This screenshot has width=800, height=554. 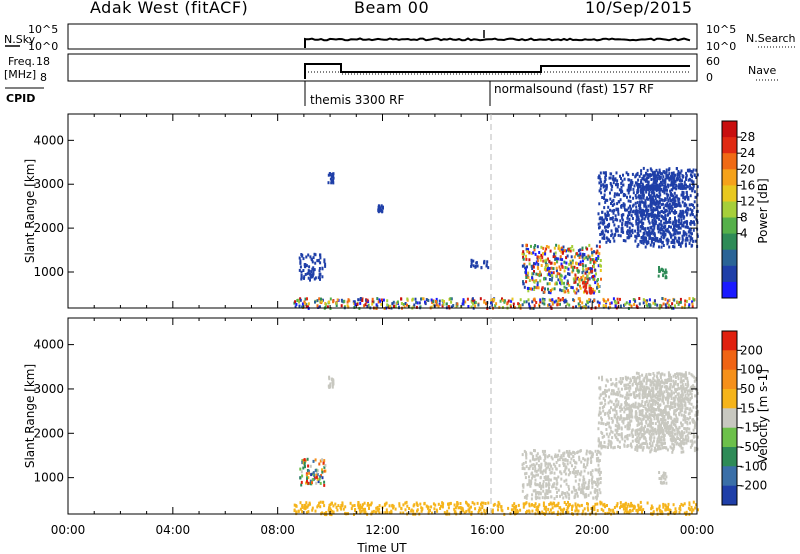 What do you see at coordinates (48, 140) in the screenshot?
I see `power-ytick-label: 4000` at bounding box center [48, 140].